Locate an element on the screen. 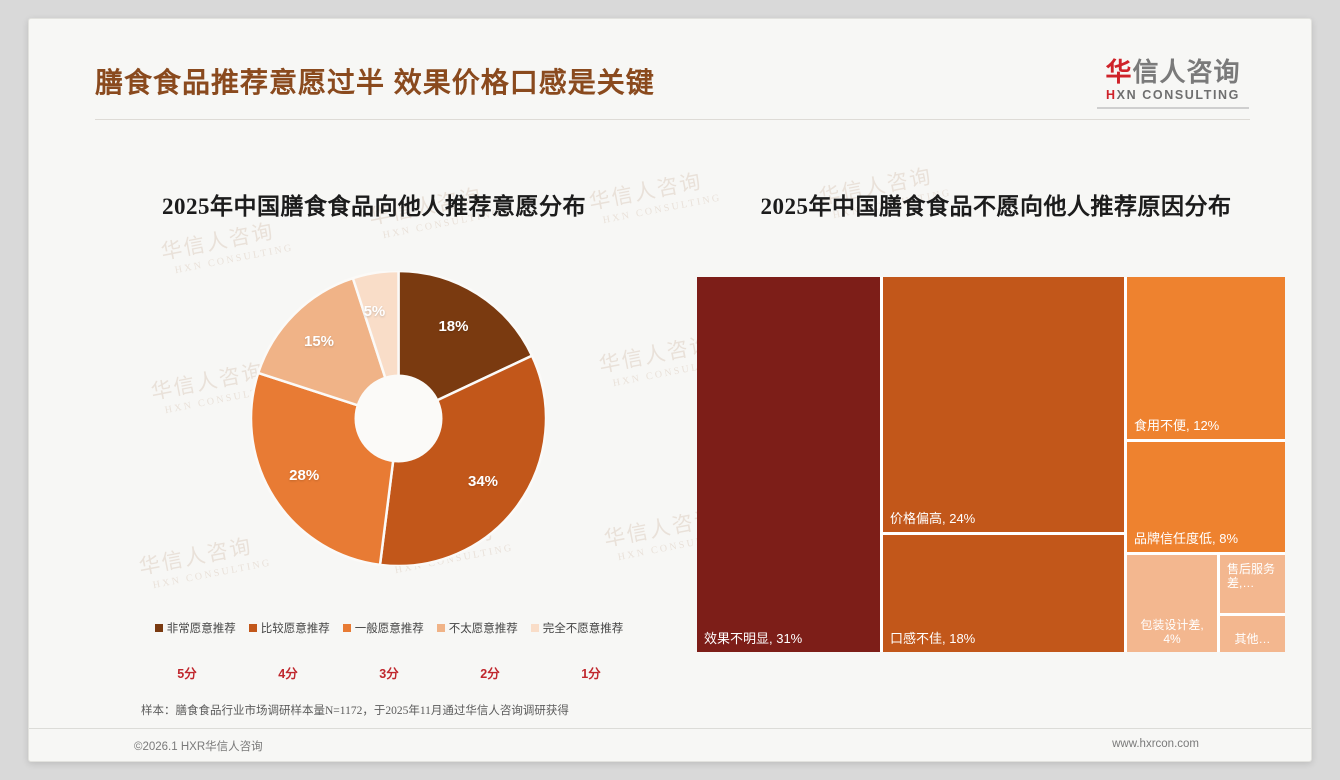 The height and width of the screenshot is (780, 1340). legend-item: 完全不愿意推荐 is located at coordinates (577, 628).